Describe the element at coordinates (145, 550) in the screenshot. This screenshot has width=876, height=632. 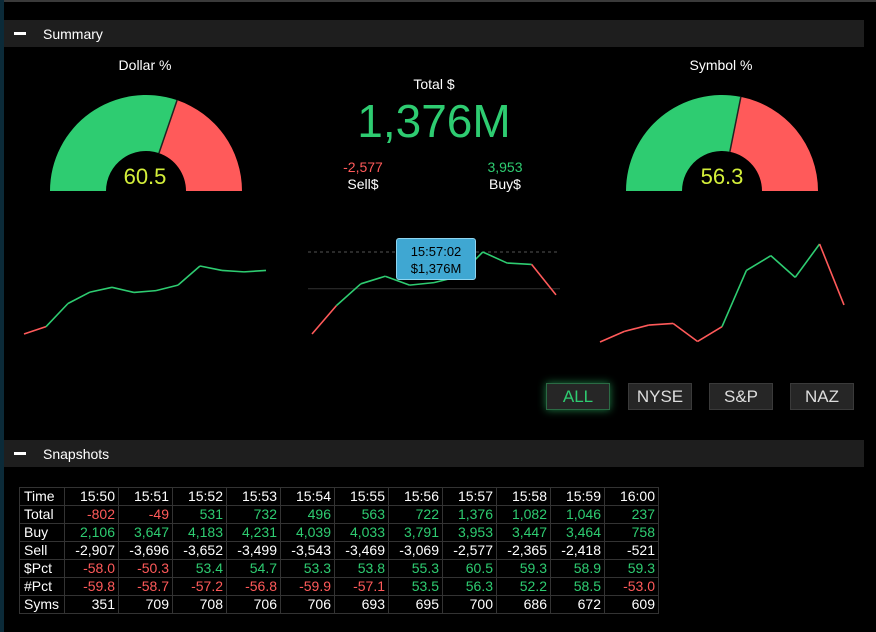
I see `table-cell: -3,696` at that location.